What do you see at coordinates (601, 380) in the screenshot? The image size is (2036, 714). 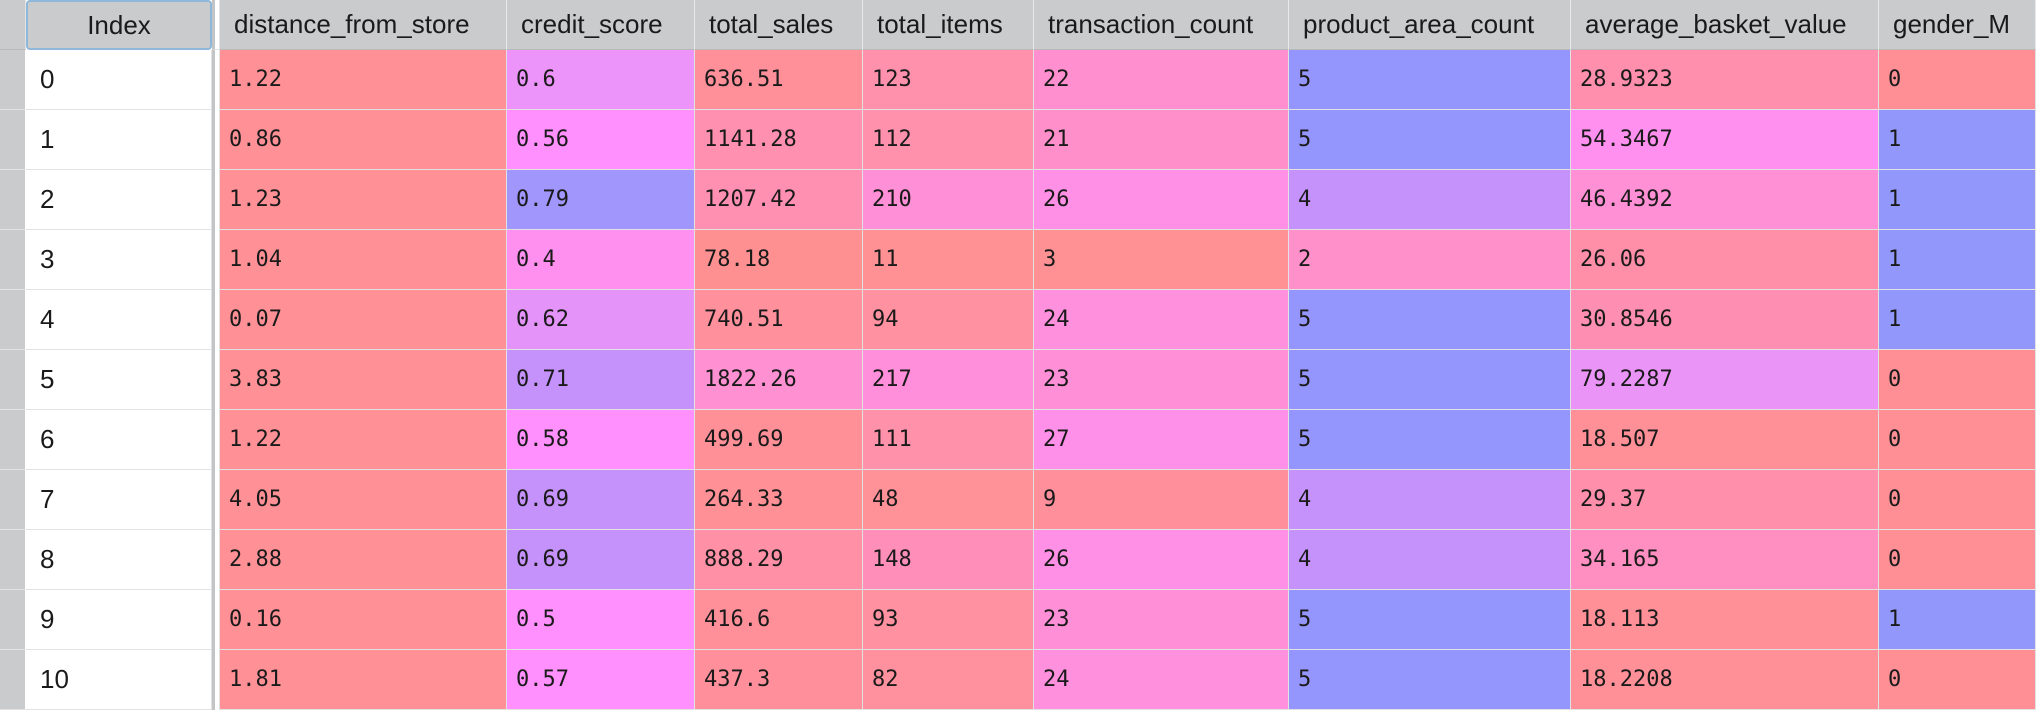 I see `table-cell: 0.71` at bounding box center [601, 380].